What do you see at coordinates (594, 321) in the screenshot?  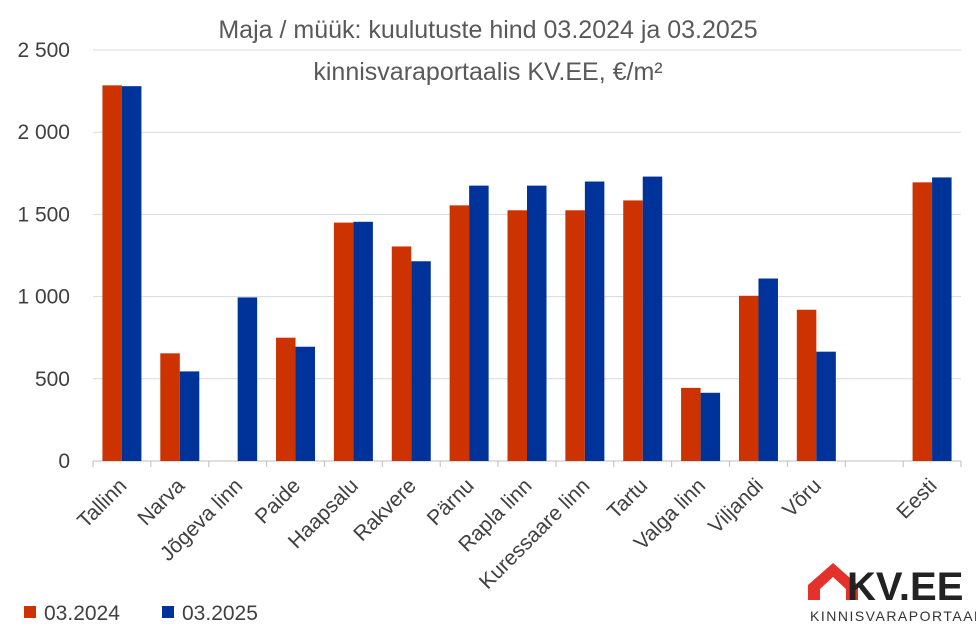 I see `bar-03.2025-Kuressaare linn` at bounding box center [594, 321].